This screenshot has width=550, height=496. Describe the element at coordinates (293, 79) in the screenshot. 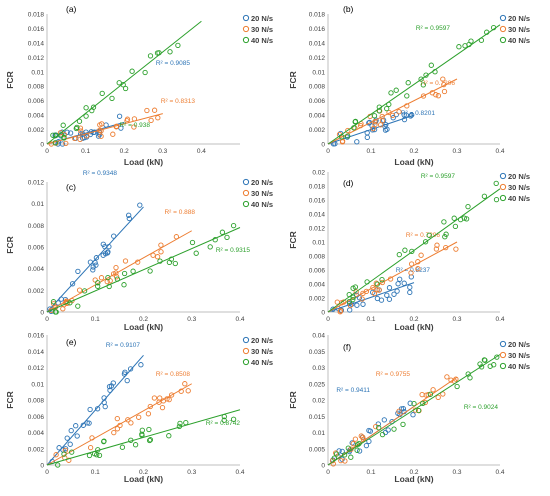

I see `y-axis-title: FCR` at that location.